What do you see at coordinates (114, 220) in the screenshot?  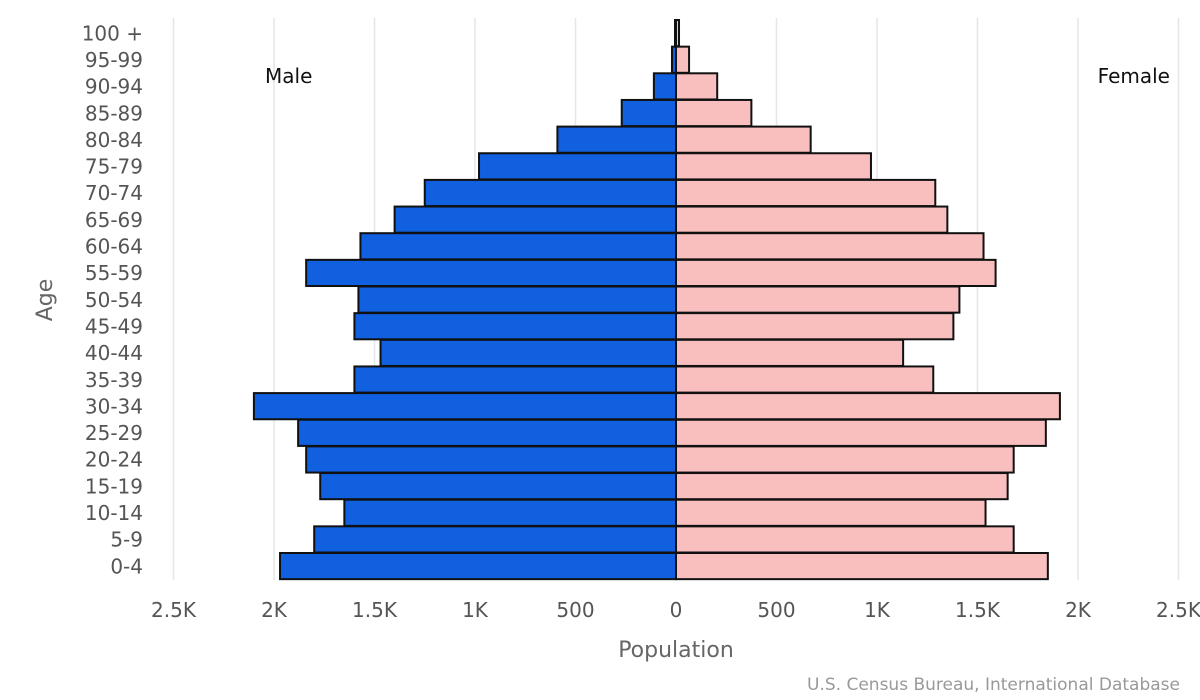 I see `y-tick-label: 65-69` at bounding box center [114, 220].